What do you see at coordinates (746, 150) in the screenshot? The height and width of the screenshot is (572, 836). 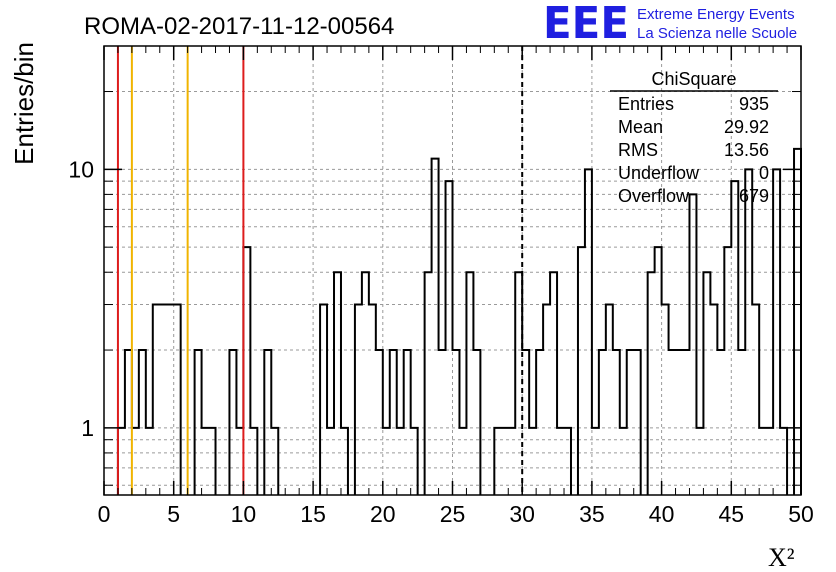 I see `stats-value: 13.56` at bounding box center [746, 150].